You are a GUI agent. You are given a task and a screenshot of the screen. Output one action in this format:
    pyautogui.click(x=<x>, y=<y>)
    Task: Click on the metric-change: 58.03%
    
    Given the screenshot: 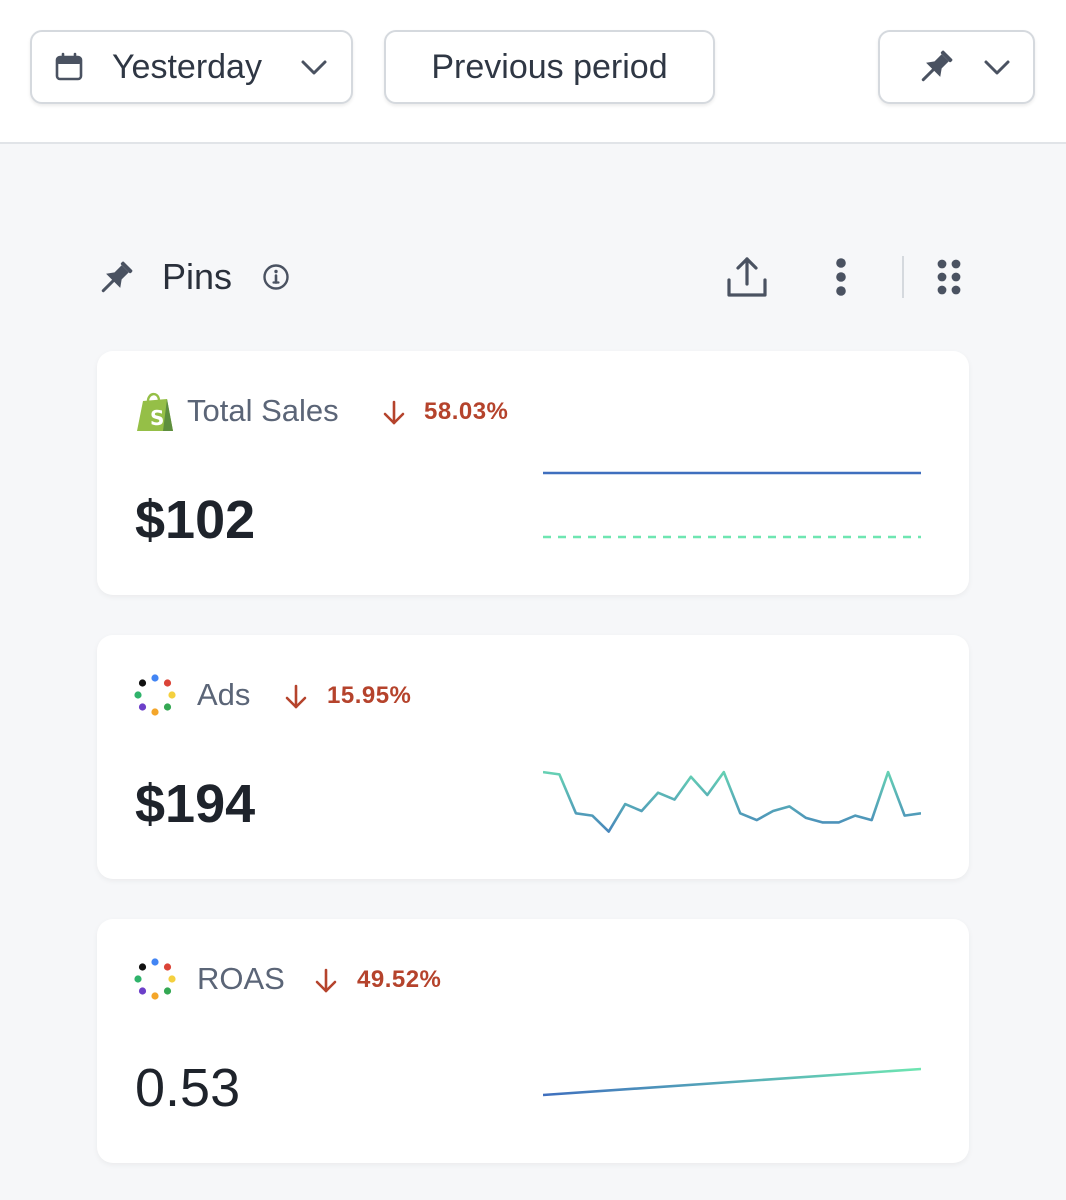 What is the action you would take?
    pyautogui.click(x=466, y=411)
    